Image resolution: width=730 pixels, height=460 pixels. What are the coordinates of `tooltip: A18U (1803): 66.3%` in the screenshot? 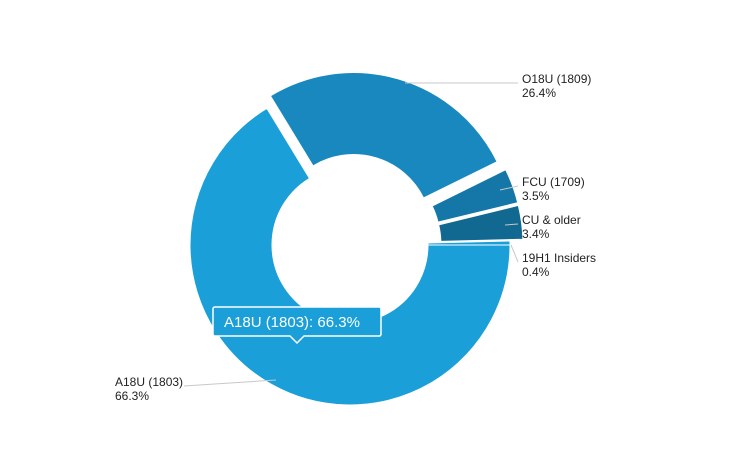 It's located at (297, 325).